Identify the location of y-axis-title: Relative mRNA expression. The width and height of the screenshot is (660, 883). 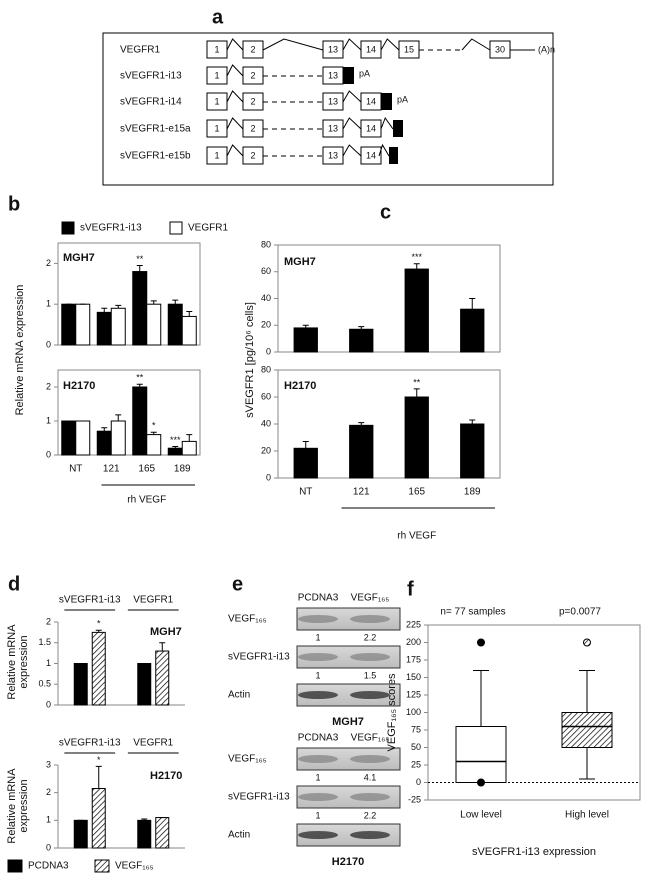
(20, 350).